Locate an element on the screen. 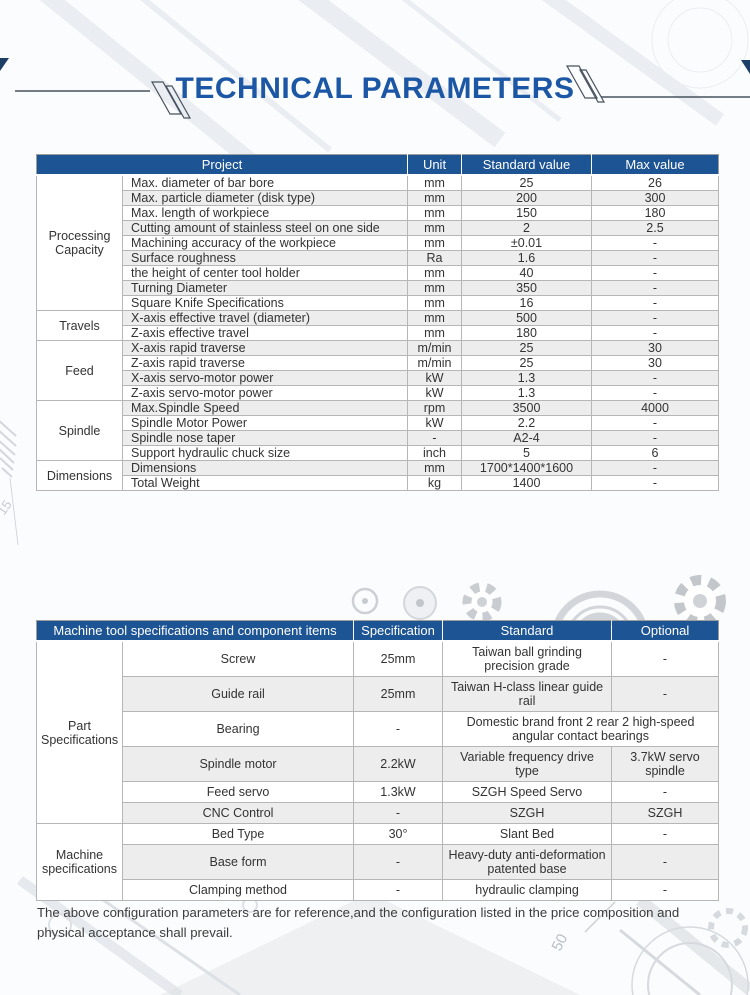 The height and width of the screenshot is (995, 750). item-cell: Guide rail is located at coordinates (238, 694).